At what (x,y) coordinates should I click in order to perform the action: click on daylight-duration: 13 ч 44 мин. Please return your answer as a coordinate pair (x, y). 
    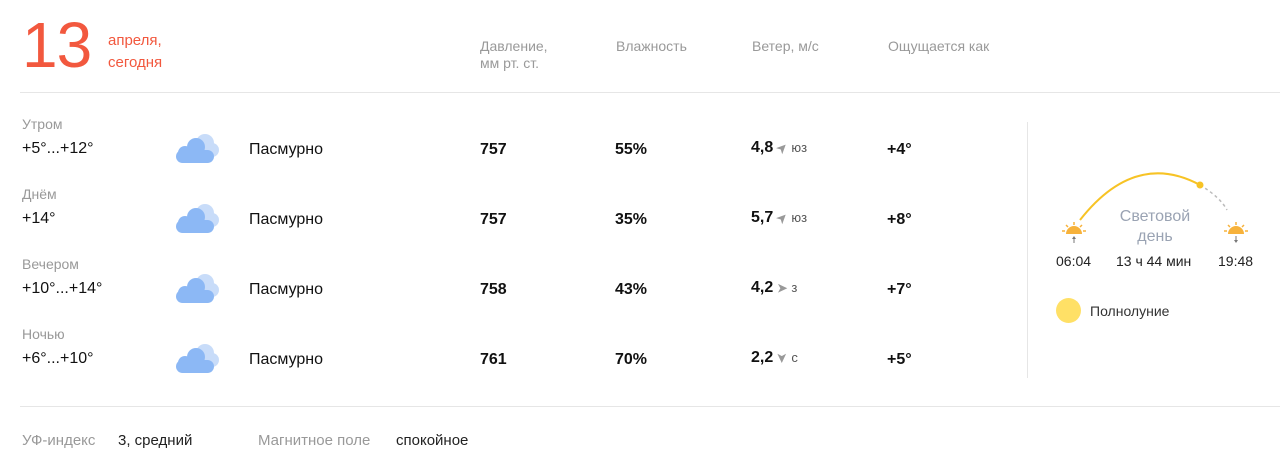
    Looking at the image, I should click on (1154, 261).